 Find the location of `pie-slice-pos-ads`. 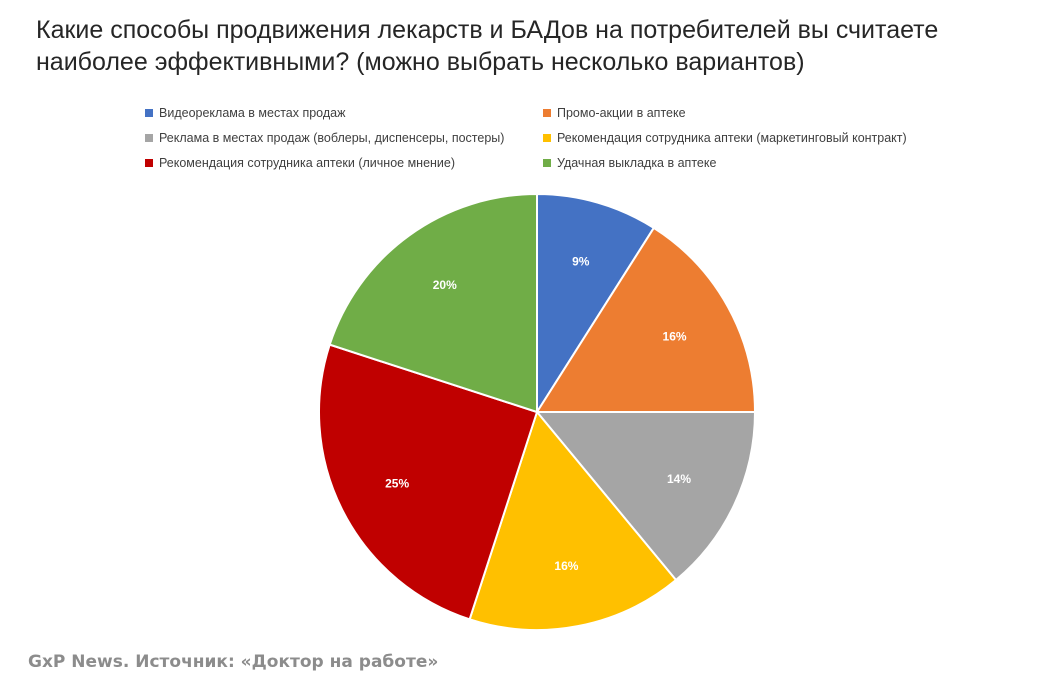

pie-slice-pos-ads is located at coordinates (645, 496).